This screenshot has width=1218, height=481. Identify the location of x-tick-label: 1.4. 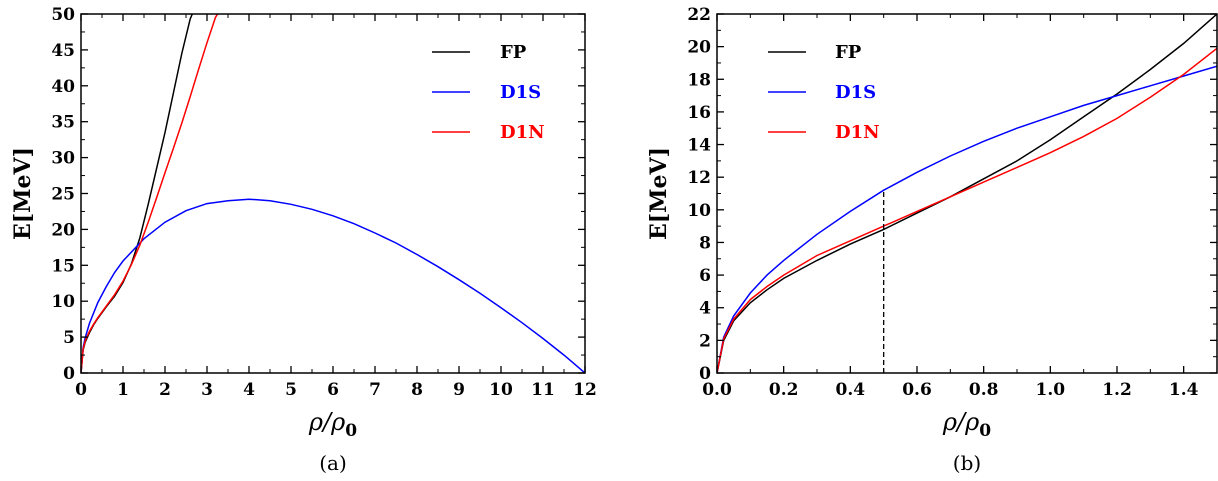
(1184, 390).